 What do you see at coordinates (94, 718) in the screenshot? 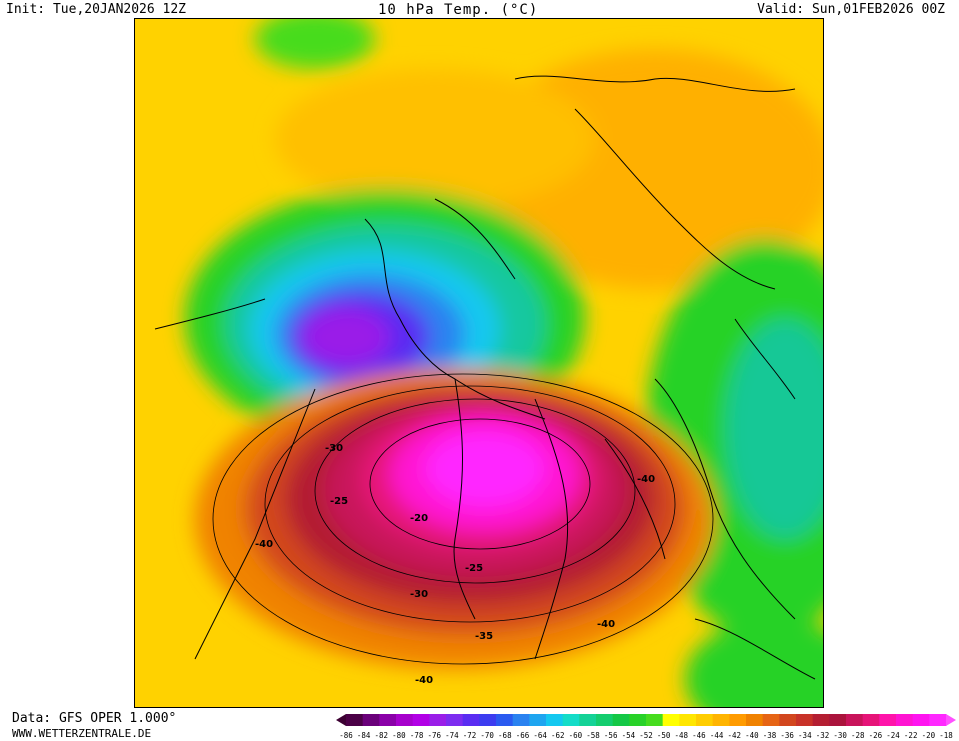
I see `data-source: Data: GFS OPER 1.000°` at bounding box center [94, 718].